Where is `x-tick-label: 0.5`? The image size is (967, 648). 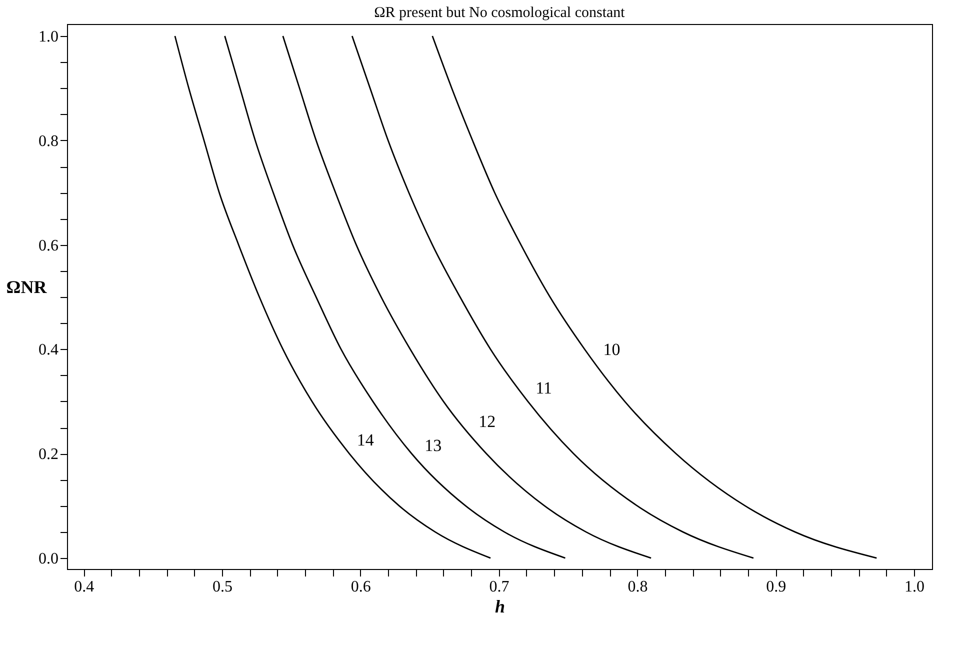
x-tick-label: 0.5 is located at coordinates (222, 587).